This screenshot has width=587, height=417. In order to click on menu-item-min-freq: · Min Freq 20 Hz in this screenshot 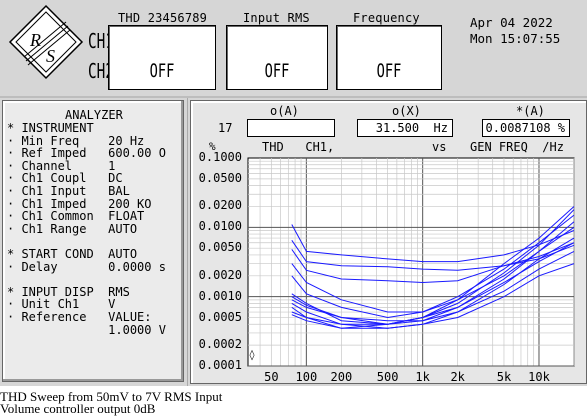, I will do `click(76, 140)`.